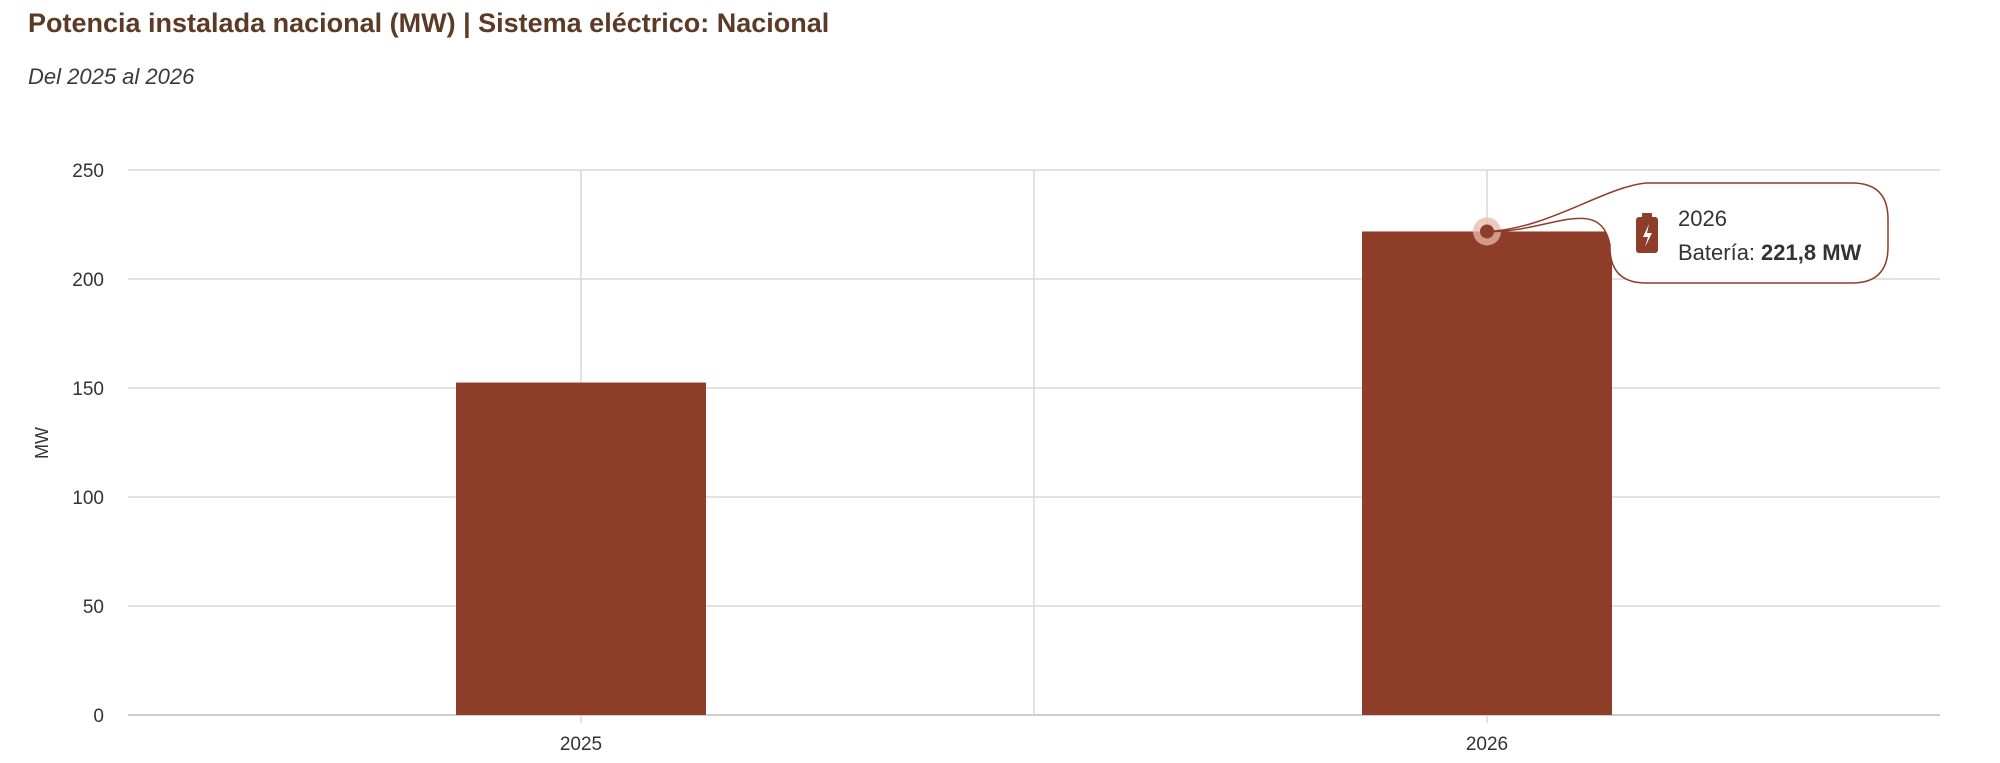 Image resolution: width=2000 pixels, height=763 pixels. I want to click on y-tick-label: 0, so click(98, 716).